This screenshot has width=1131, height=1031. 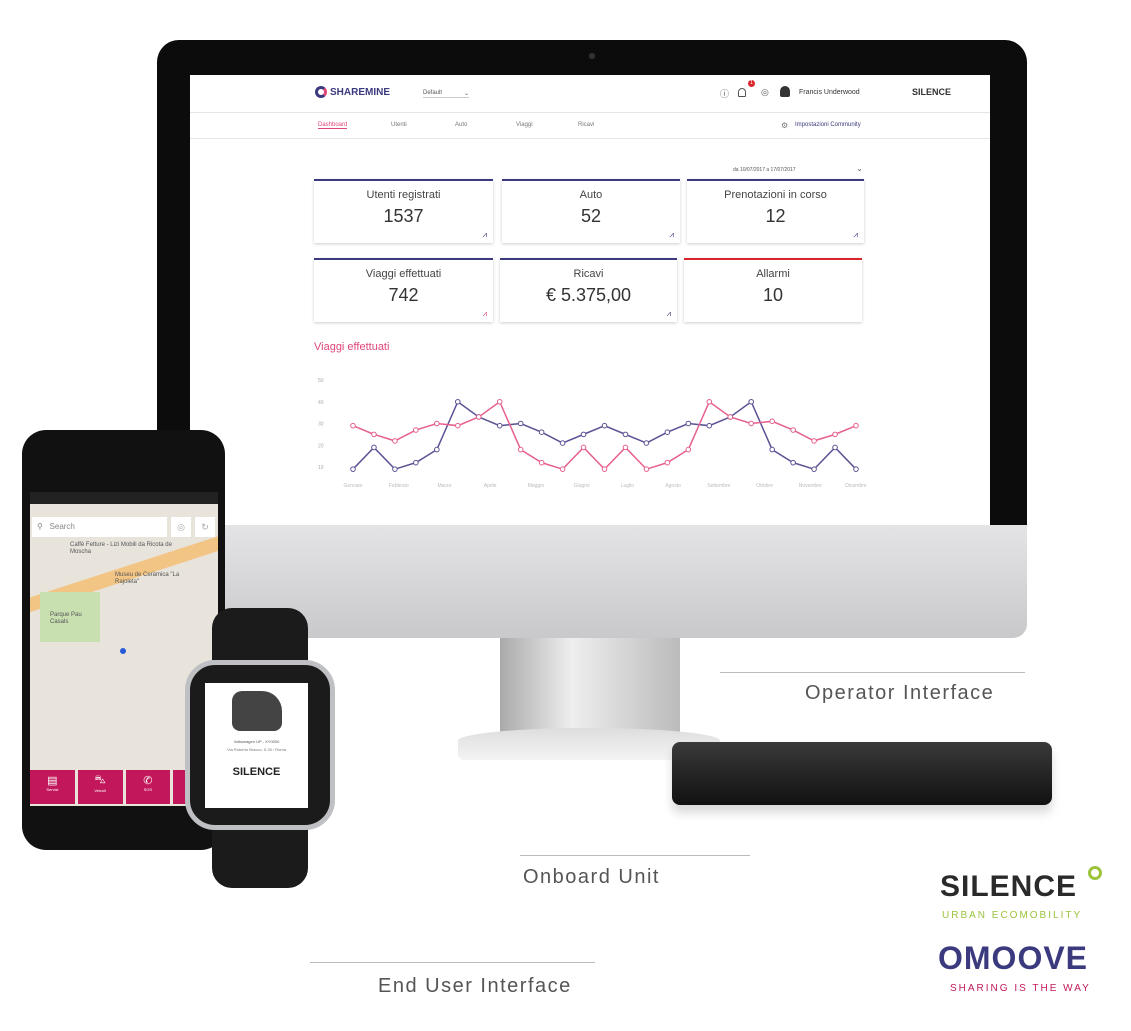 What do you see at coordinates (181, 527) in the screenshot?
I see `locate-icon: ◎` at bounding box center [181, 527].